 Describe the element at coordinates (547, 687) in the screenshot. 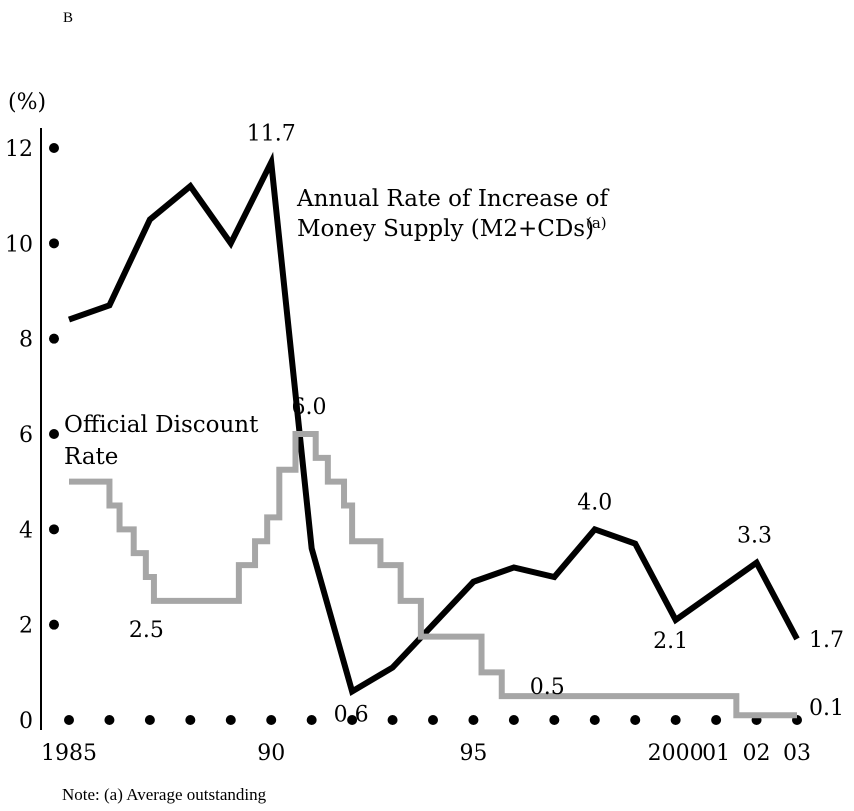

I see `data-label: 0.5` at that location.